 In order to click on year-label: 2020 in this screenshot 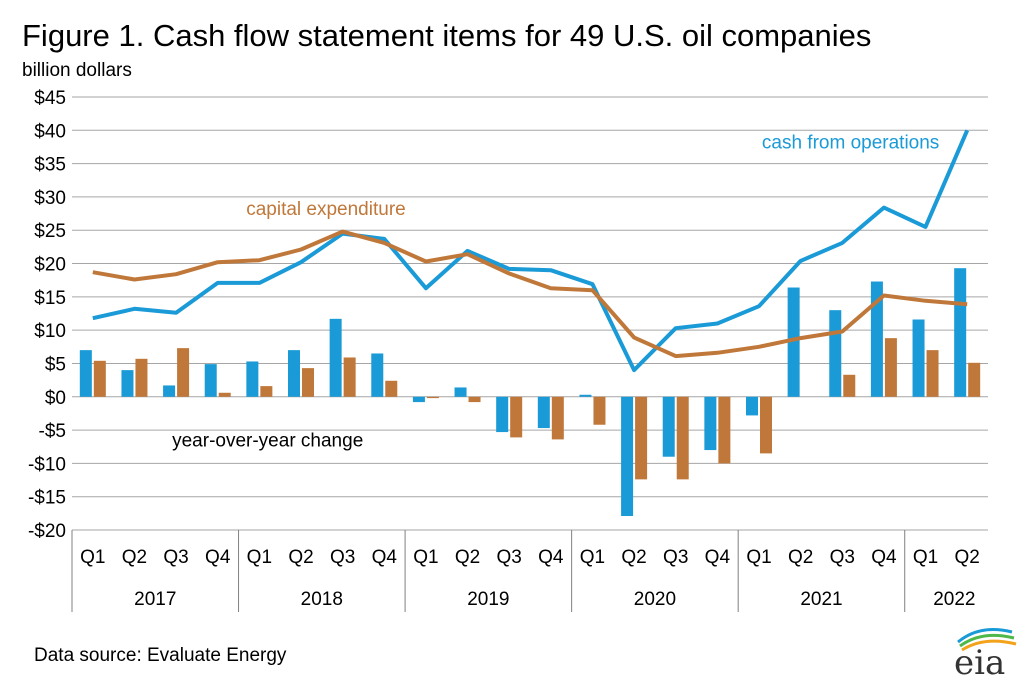, I will do `click(655, 599)`.